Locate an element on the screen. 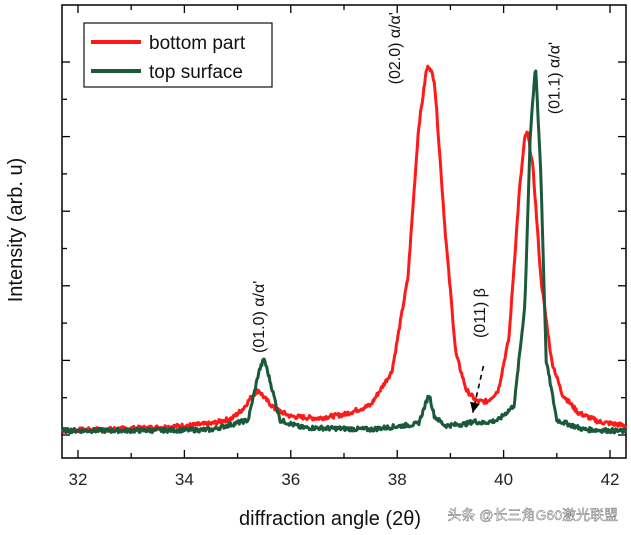 This screenshot has width=631, height=535. x-tick-labels: 32 34 36 38 40 42 is located at coordinates (344, 479).